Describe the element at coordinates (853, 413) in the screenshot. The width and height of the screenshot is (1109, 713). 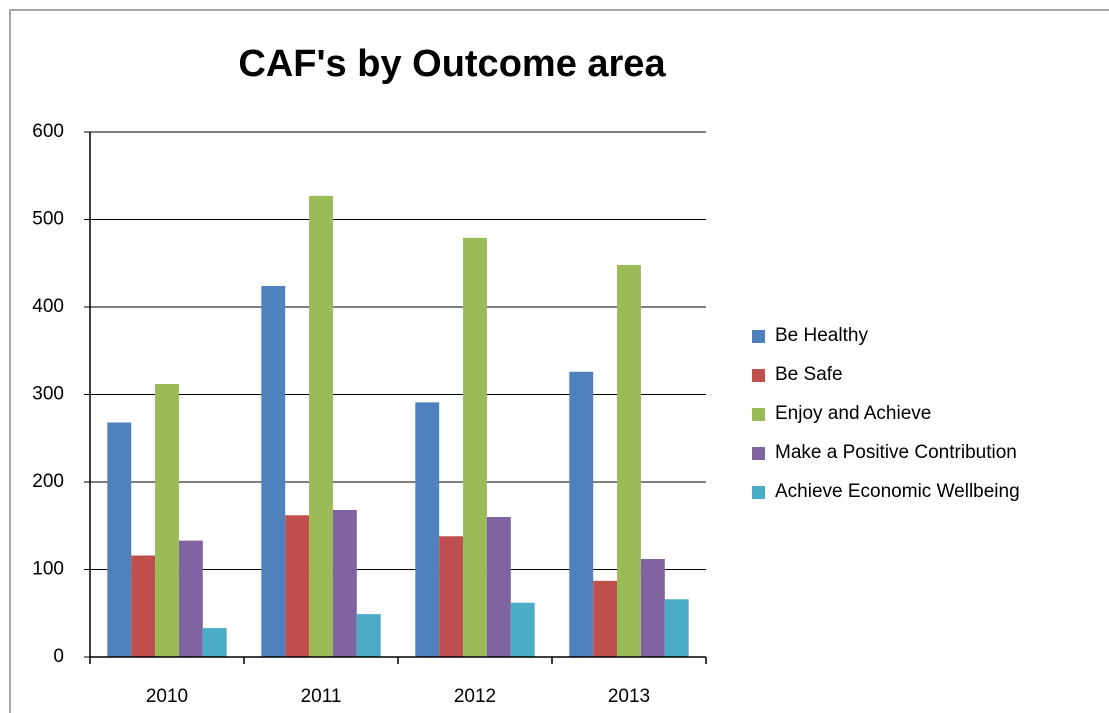
I see `legend-label: Enjoy and Achieve` at that location.